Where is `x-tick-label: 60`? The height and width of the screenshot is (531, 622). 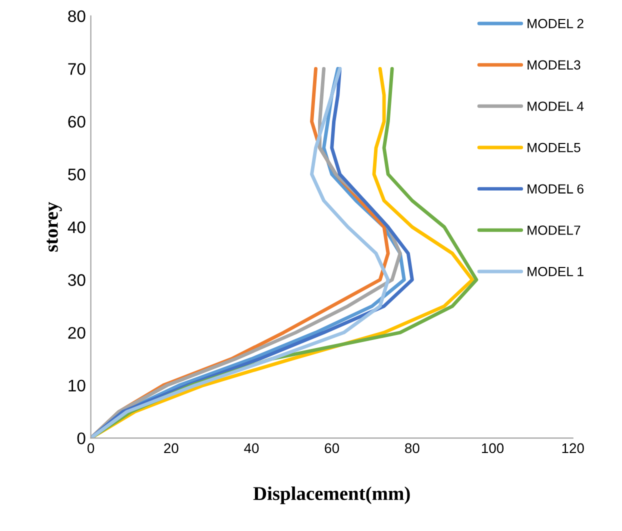
x-tick-label: 60 is located at coordinates (332, 448).